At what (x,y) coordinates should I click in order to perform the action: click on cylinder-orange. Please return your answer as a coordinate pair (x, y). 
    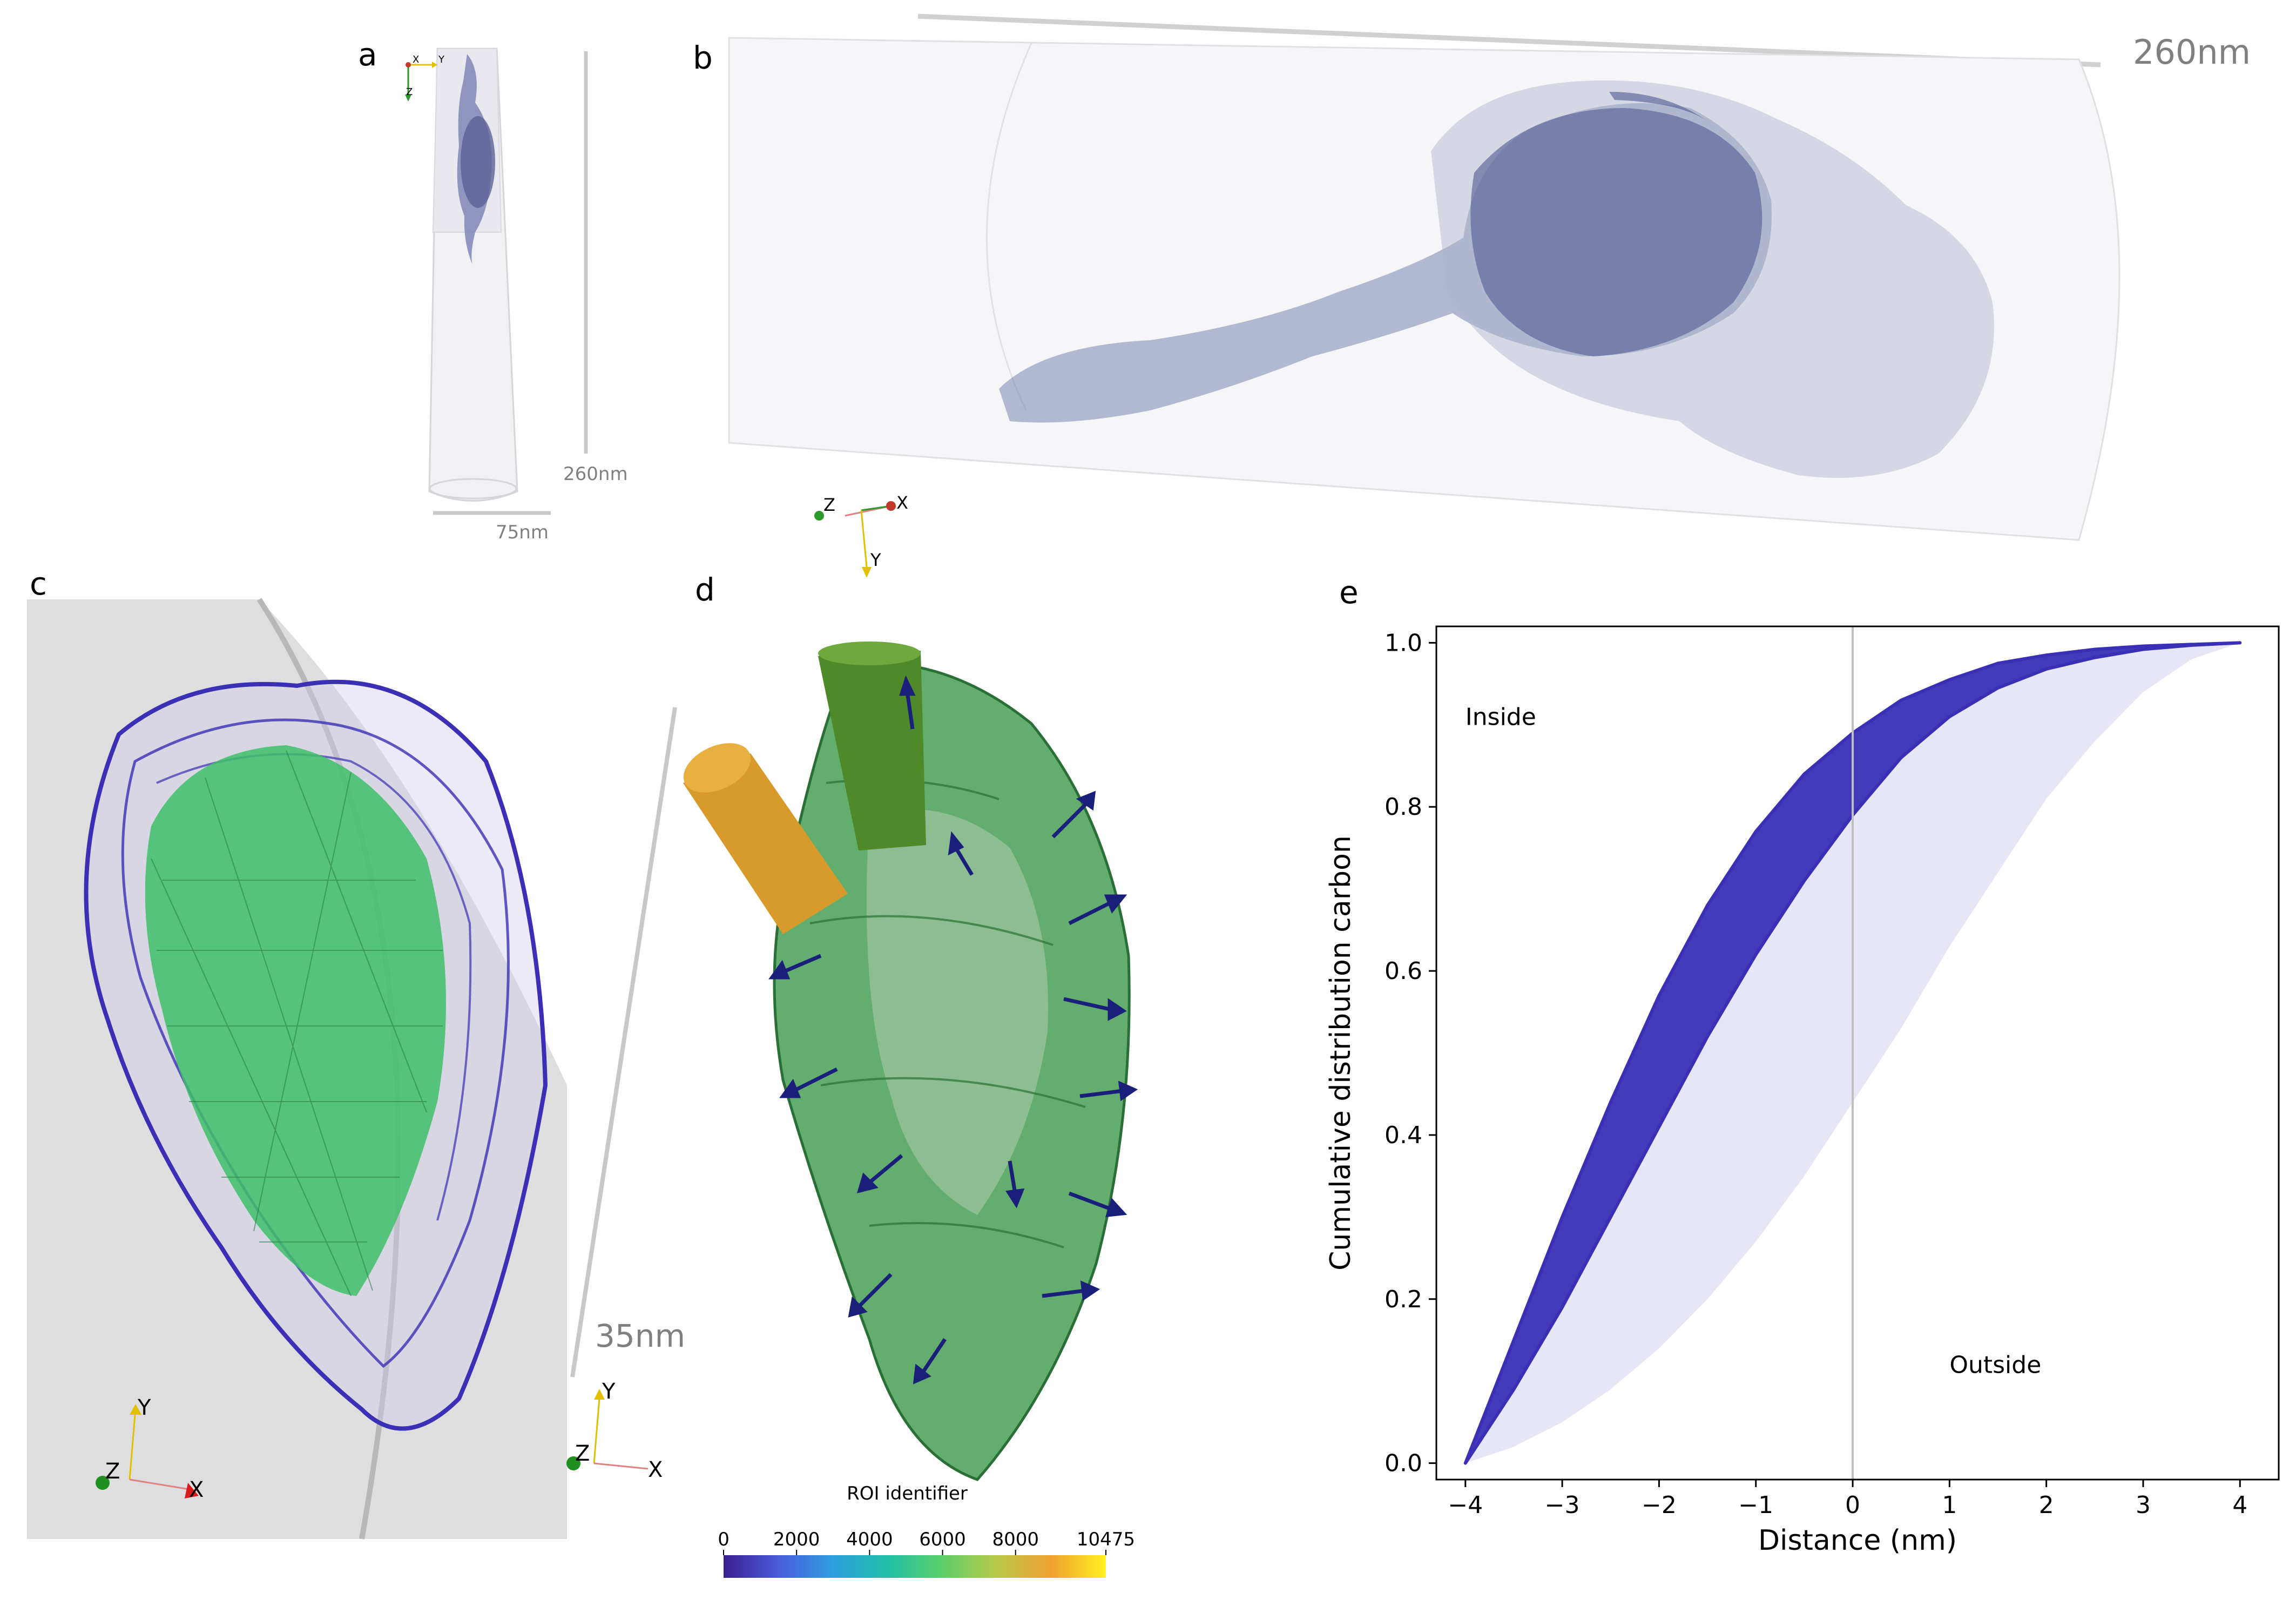
    Looking at the image, I should click on (765, 839).